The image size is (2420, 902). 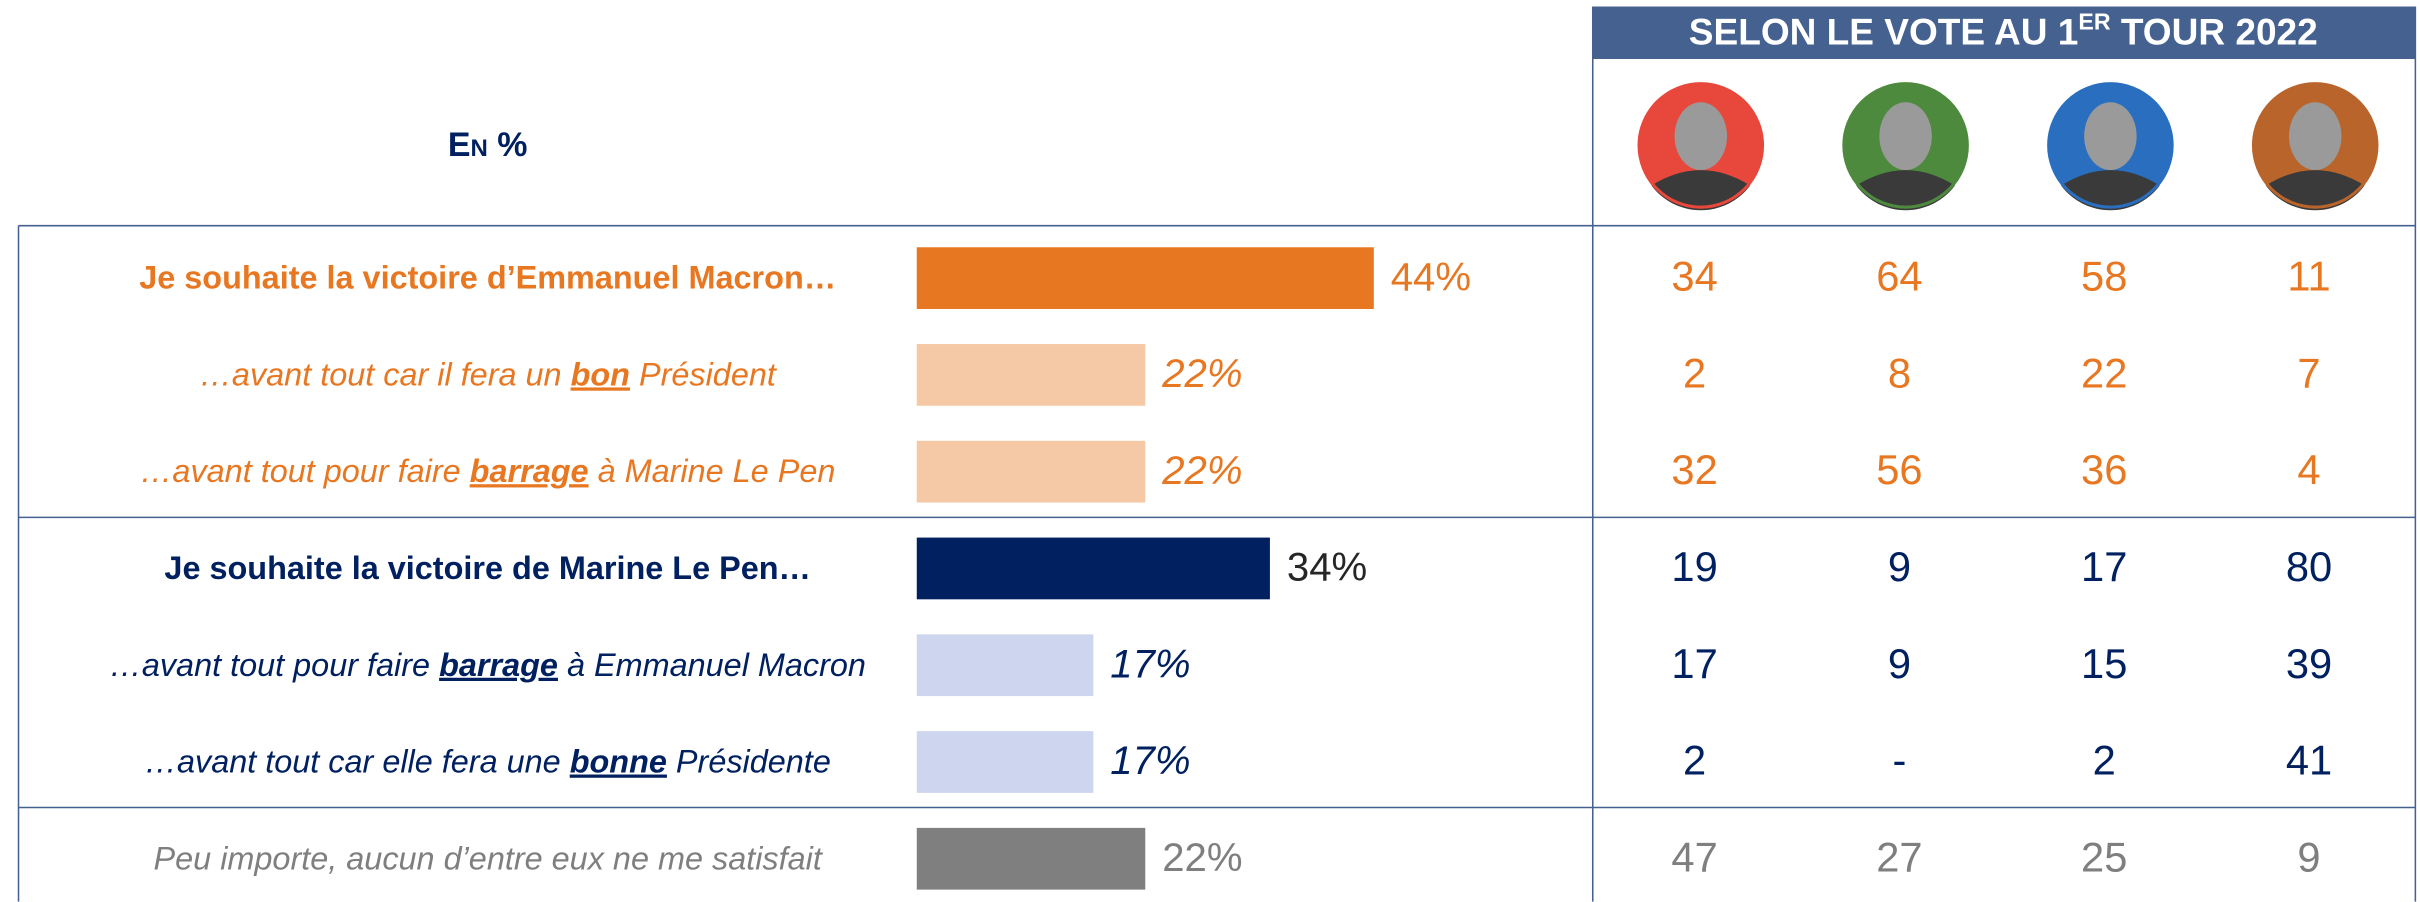 I want to click on table-cell: 4, so click(x=2308, y=469).